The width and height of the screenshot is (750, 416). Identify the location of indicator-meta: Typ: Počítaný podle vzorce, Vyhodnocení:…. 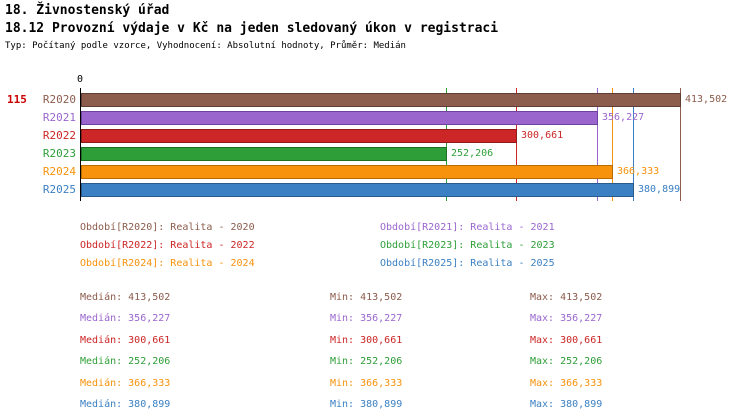
(205, 46).